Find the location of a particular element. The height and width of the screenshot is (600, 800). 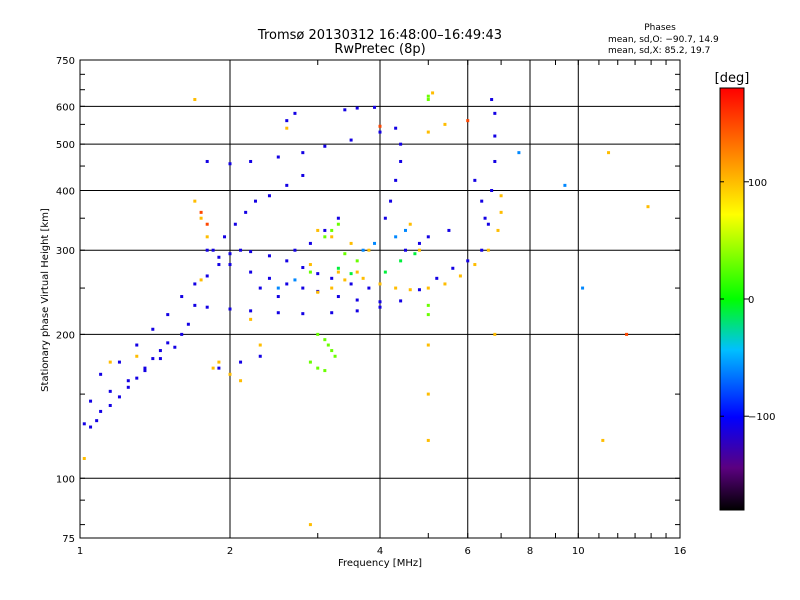

colorbar-ticks: 100 0 −100 is located at coordinates (747, 300).